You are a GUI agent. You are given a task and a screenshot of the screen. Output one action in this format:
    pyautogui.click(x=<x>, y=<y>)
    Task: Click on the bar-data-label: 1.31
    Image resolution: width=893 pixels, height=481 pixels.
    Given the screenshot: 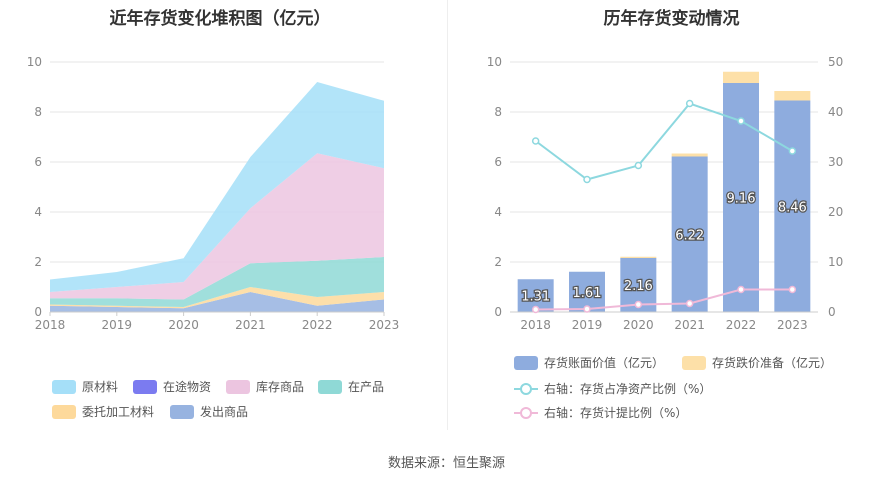 What is the action you would take?
    pyautogui.click(x=535, y=297)
    